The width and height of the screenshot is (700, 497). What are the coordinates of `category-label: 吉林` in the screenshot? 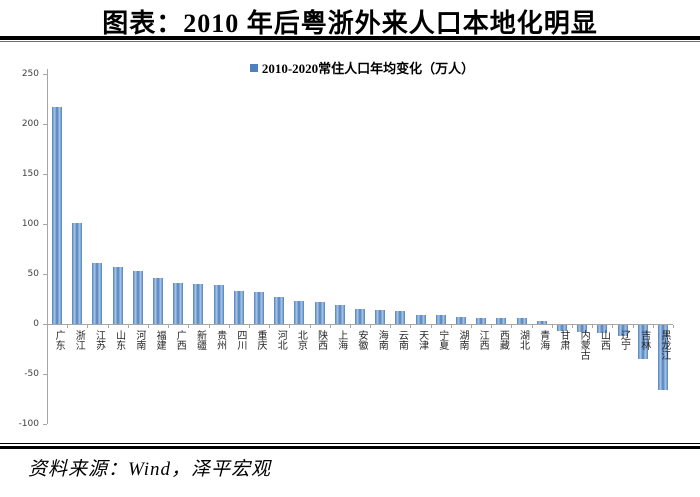 It's located at (644, 340).